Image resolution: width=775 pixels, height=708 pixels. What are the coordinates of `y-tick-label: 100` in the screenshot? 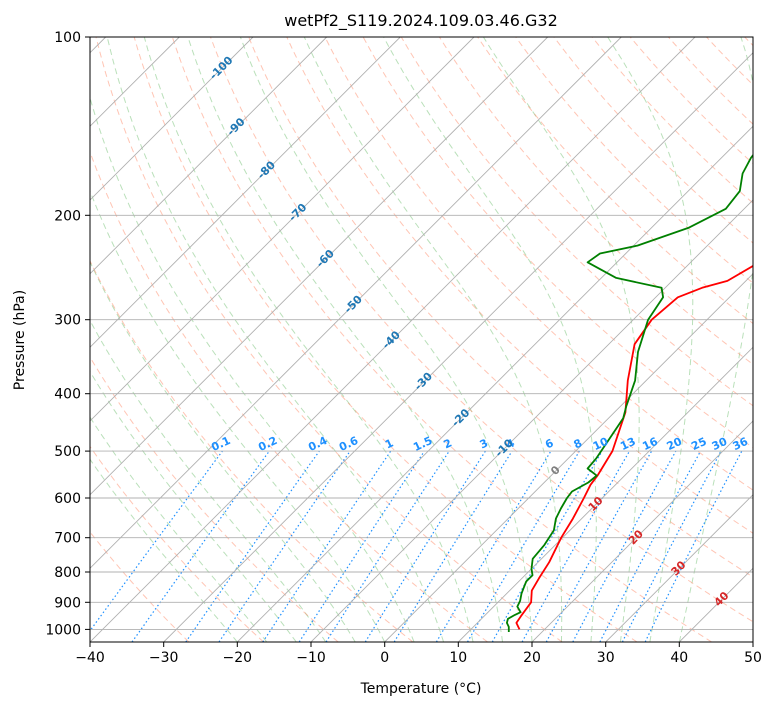 It's located at (67, 38).